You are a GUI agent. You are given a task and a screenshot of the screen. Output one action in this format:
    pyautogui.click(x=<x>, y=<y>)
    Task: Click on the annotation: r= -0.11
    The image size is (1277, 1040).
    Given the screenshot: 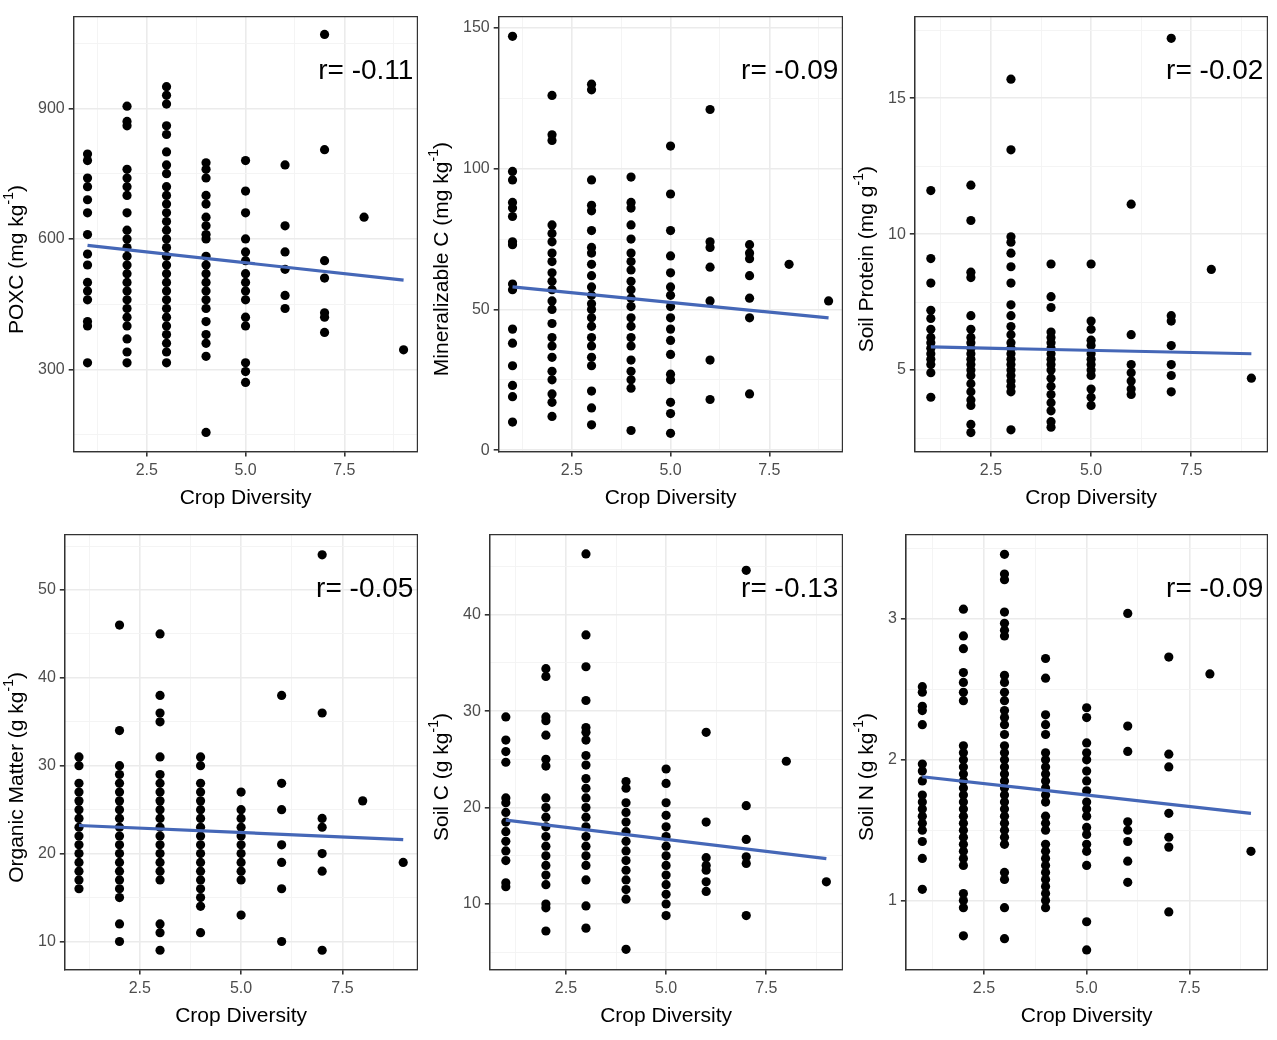 What is the action you would take?
    pyautogui.click(x=366, y=70)
    